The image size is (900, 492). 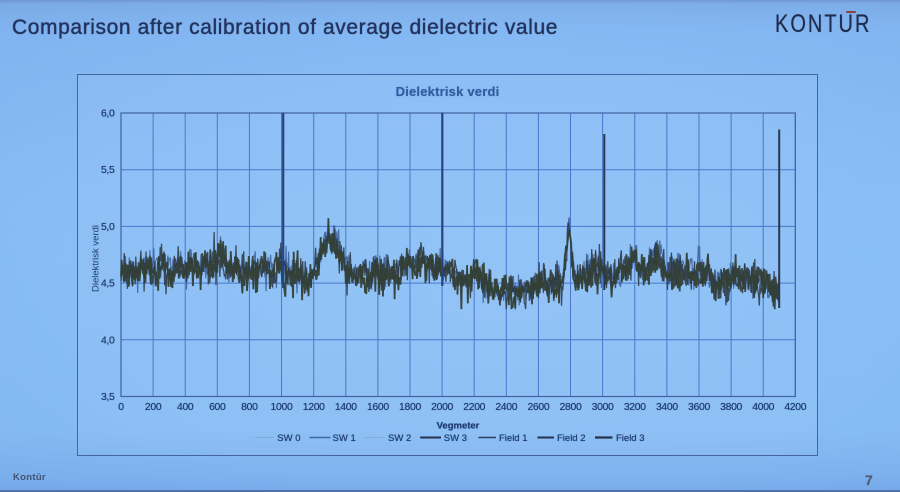 I want to click on svg-text: 3,5, so click(x=108, y=397).